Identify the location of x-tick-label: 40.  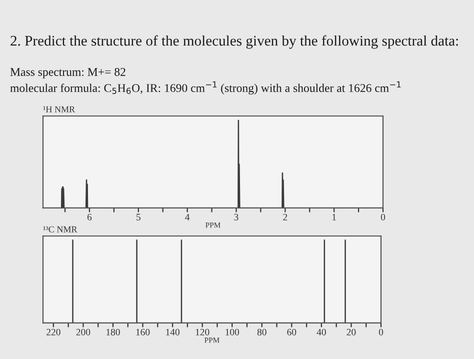
(321, 332).